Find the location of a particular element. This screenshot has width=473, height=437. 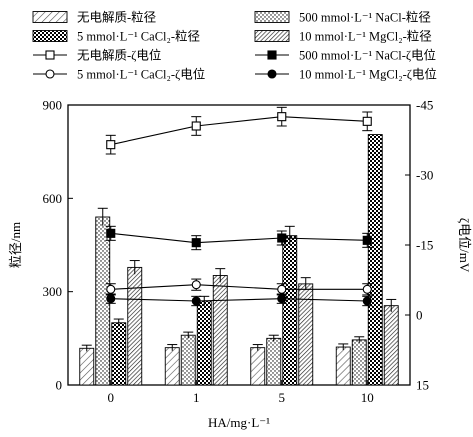

legend-label-nacl: 500 mmol·L⁻¹ NaCl-粒径 is located at coordinates (365, 17).